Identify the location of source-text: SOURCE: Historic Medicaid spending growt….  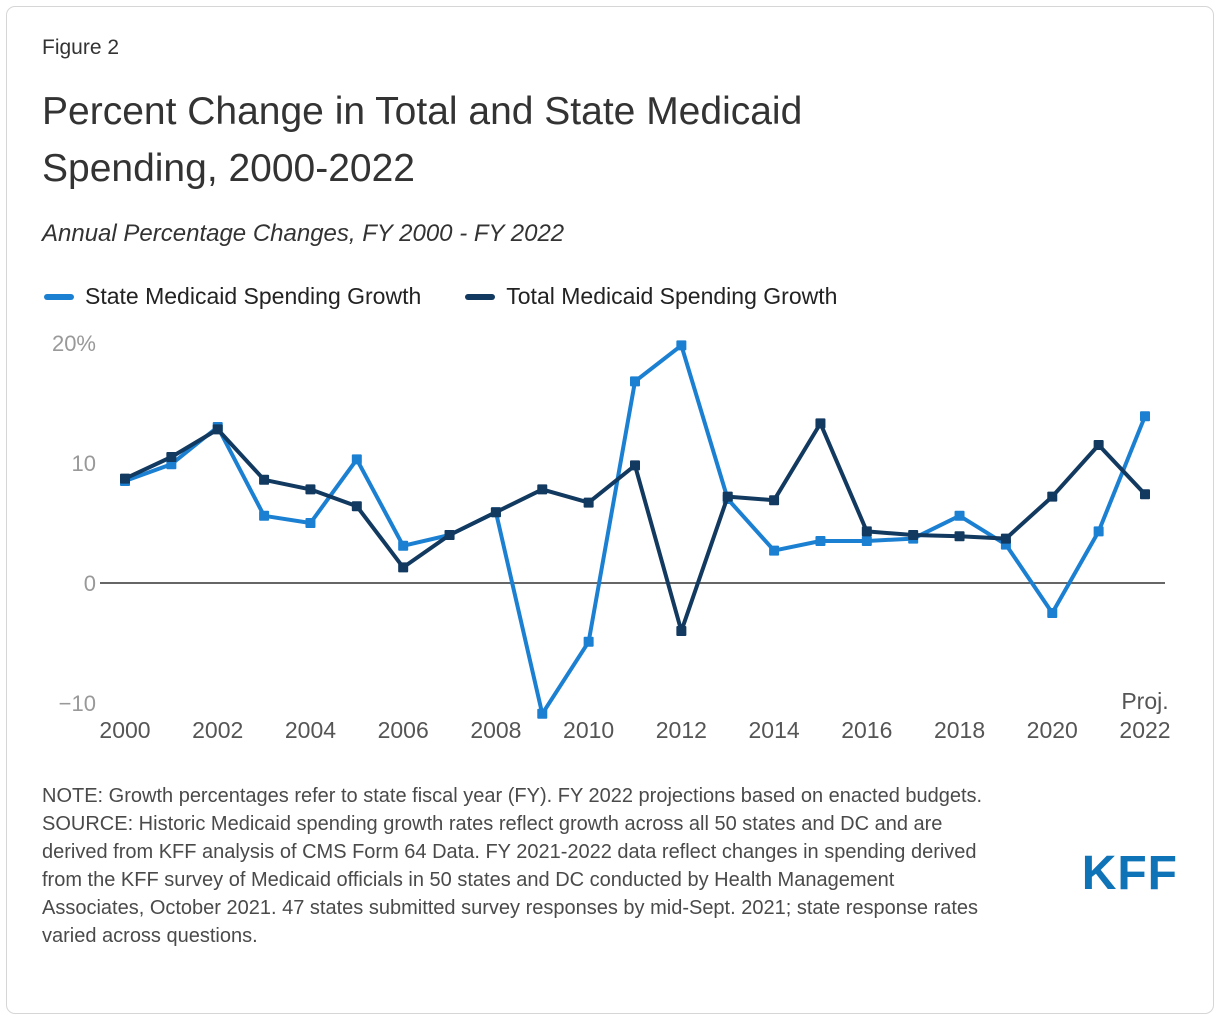
(510, 880).